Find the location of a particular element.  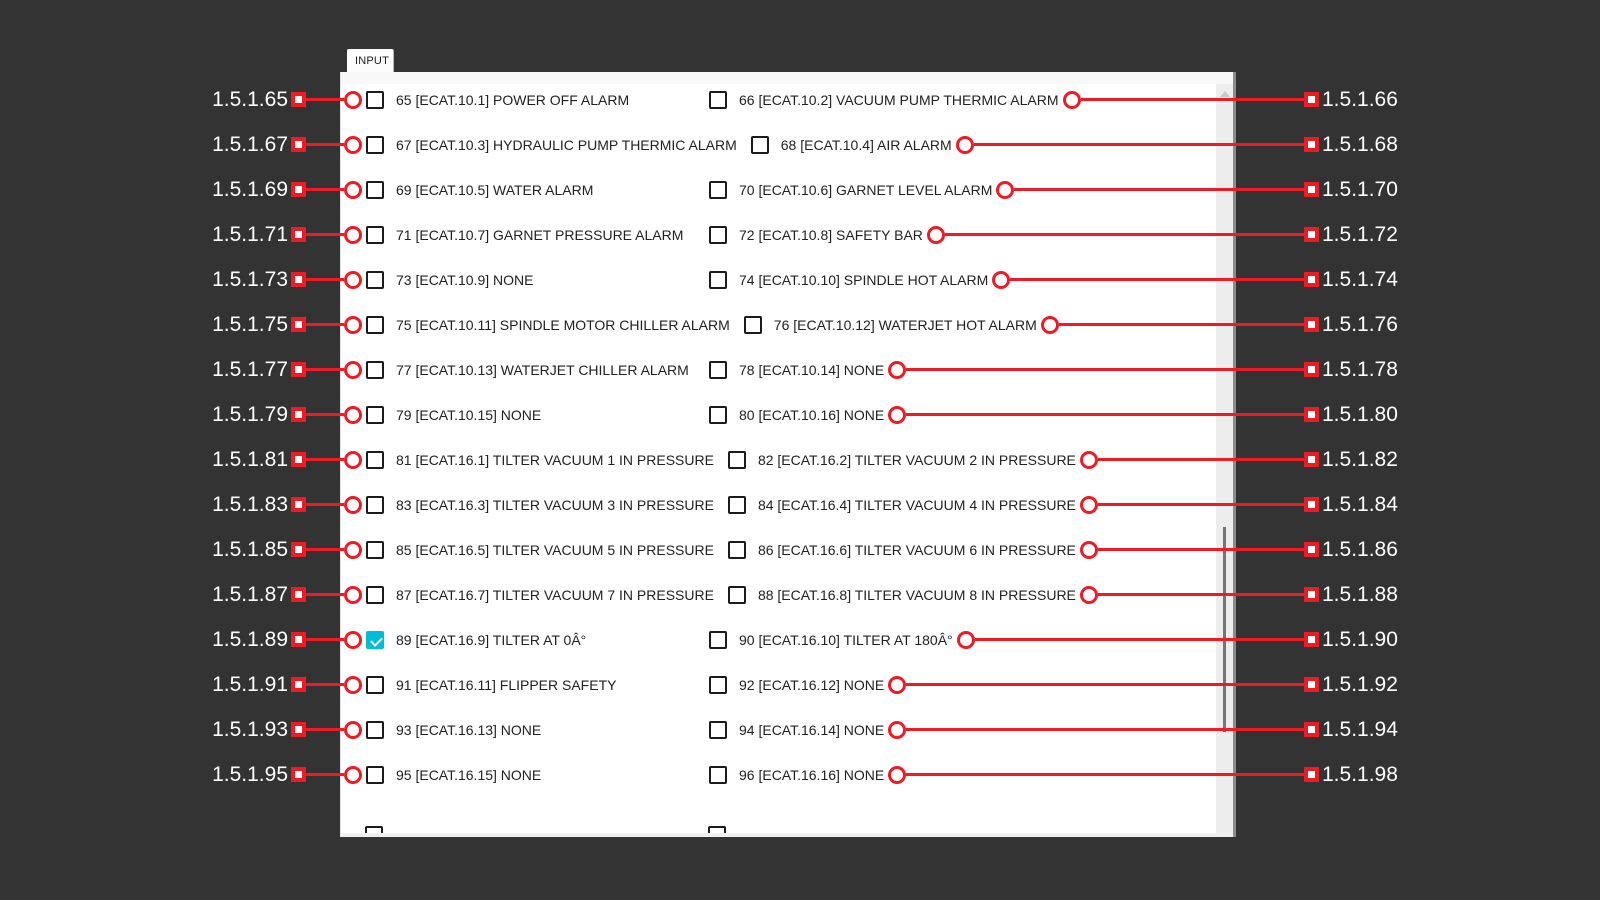

input-label: 71 [ECAT.10.7] GARNET PRESSURE ALARM is located at coordinates (540, 234).